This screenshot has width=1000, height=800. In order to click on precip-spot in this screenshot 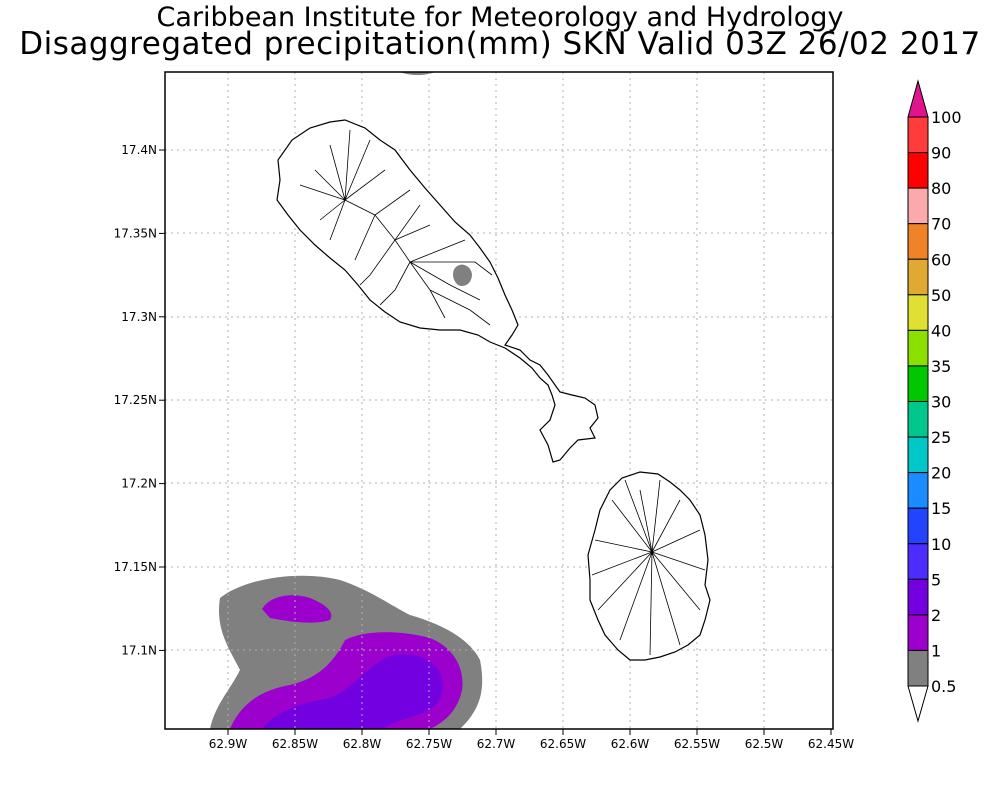, I will do `click(462, 275)`.